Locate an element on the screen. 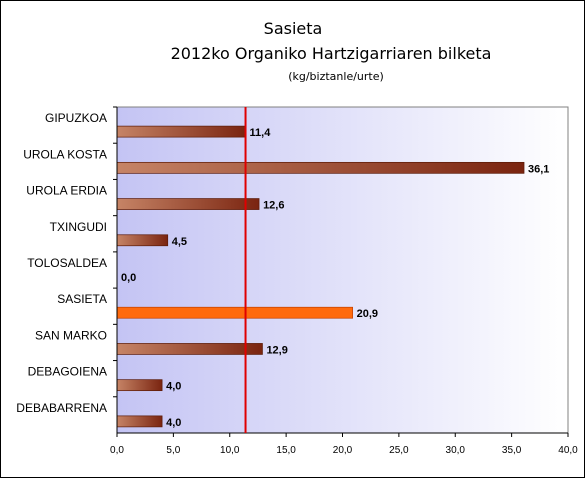  category-label: TOLOSALDEA is located at coordinates (67, 263).